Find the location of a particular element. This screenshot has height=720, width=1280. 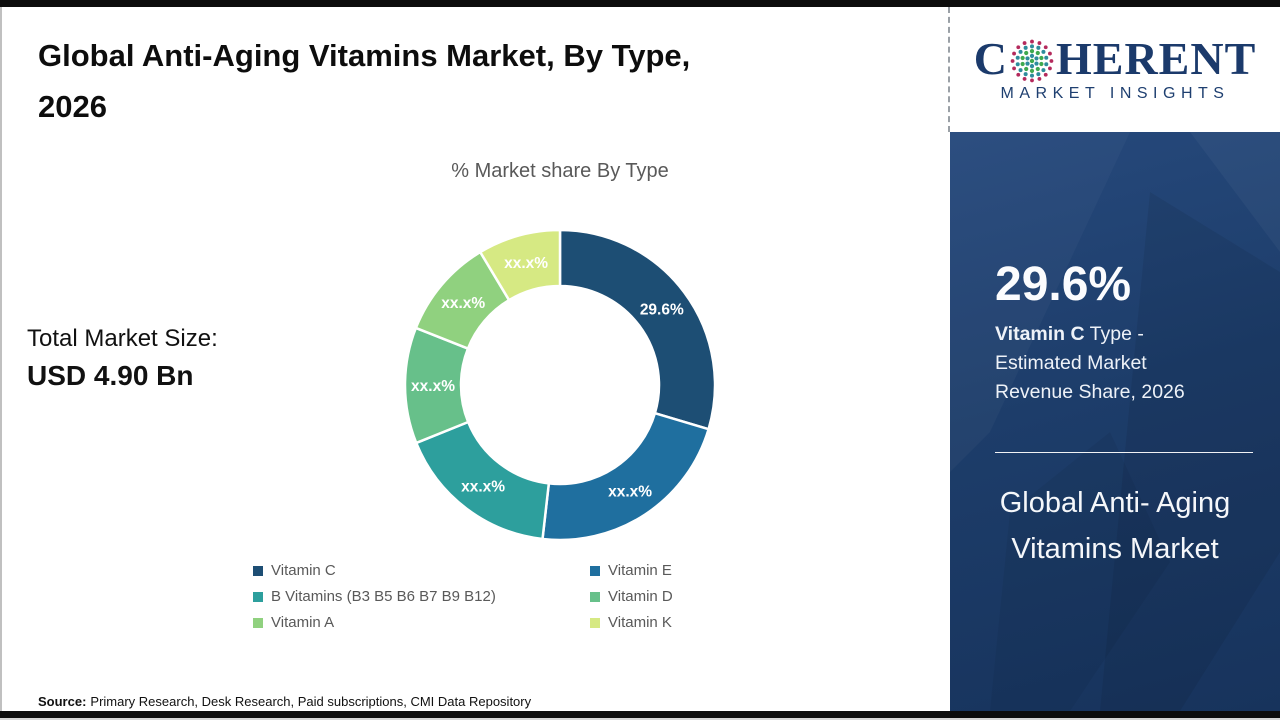

donut-segment-vitamin-e is located at coordinates (625, 476).